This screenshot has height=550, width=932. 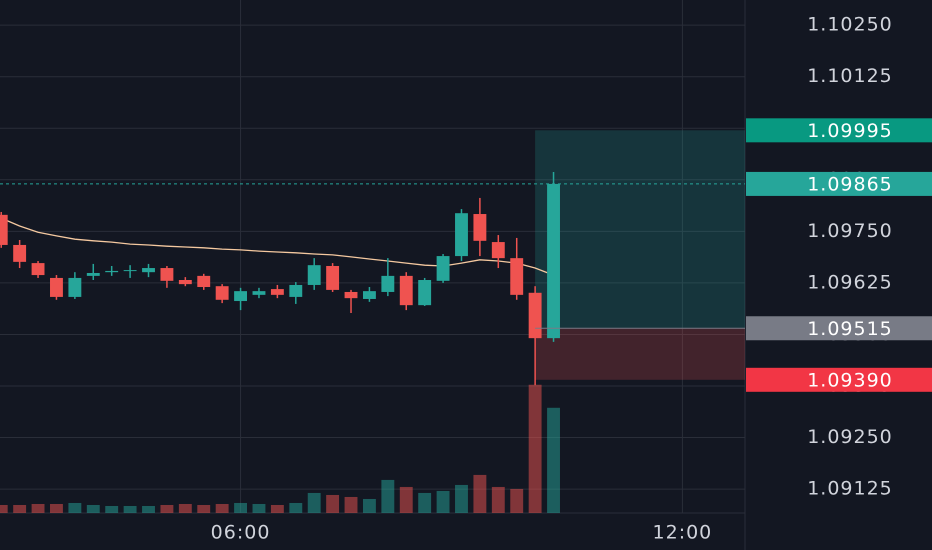 What do you see at coordinates (850, 231) in the screenshot?
I see `y-tick-label: 1.09750` at bounding box center [850, 231].